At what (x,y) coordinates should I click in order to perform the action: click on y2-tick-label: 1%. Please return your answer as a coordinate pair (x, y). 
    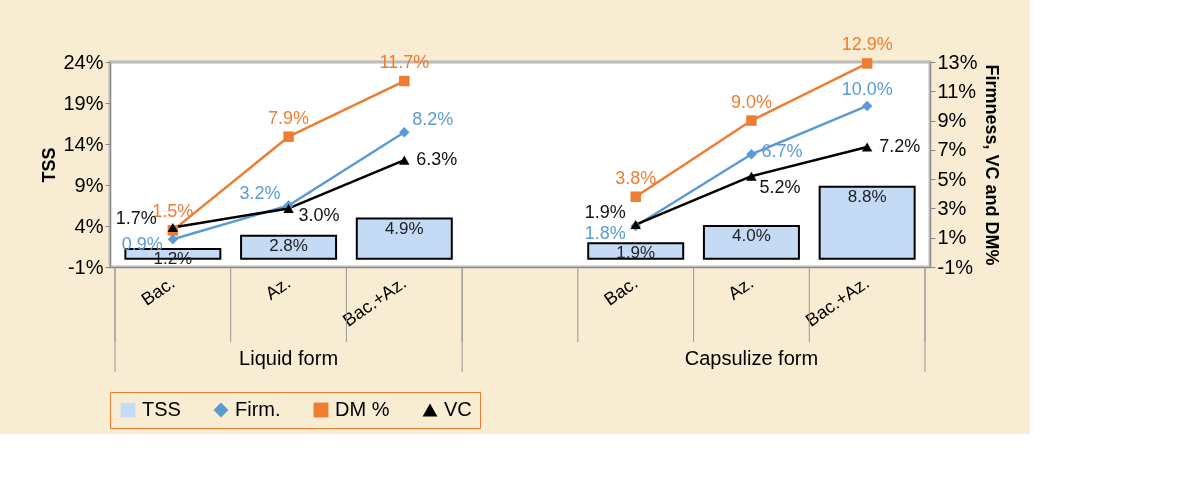
    Looking at the image, I should click on (952, 237).